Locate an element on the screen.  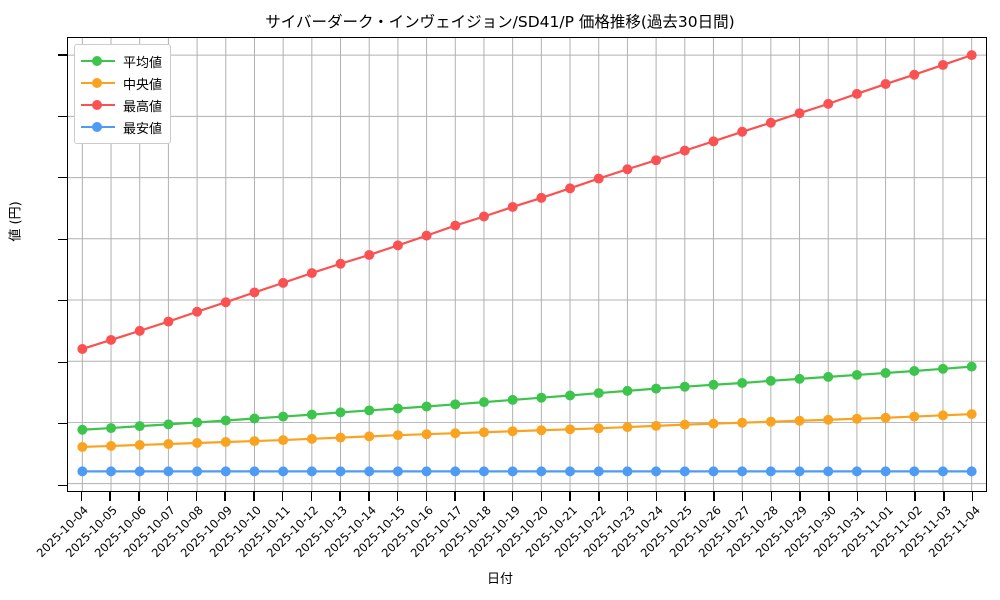
legend-item-3: 最安値 is located at coordinates (121, 127).